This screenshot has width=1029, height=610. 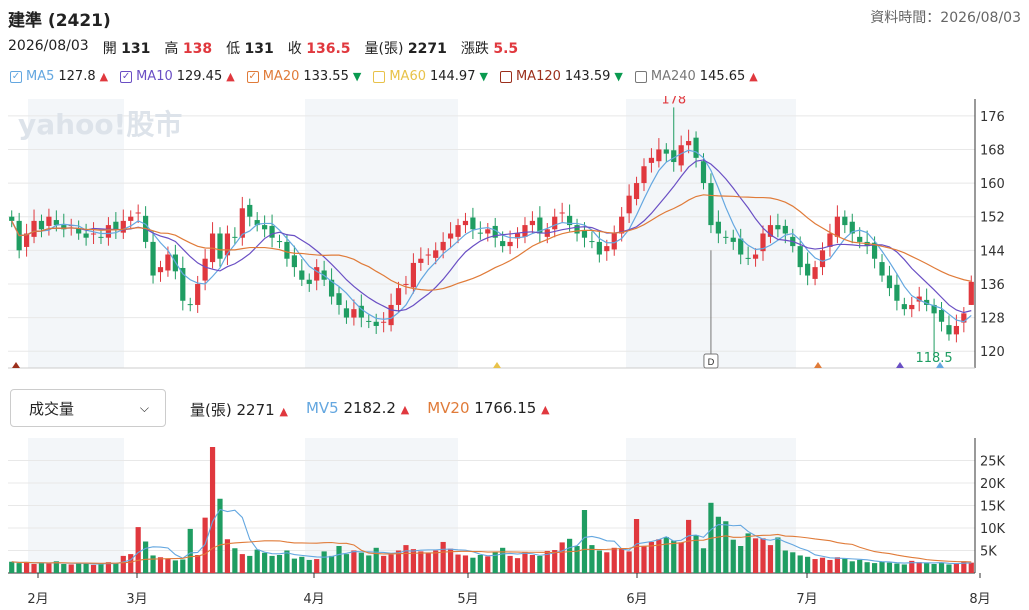 What do you see at coordinates (993, 484) in the screenshot?
I see `y-tick-label: 20K` at bounding box center [993, 484].